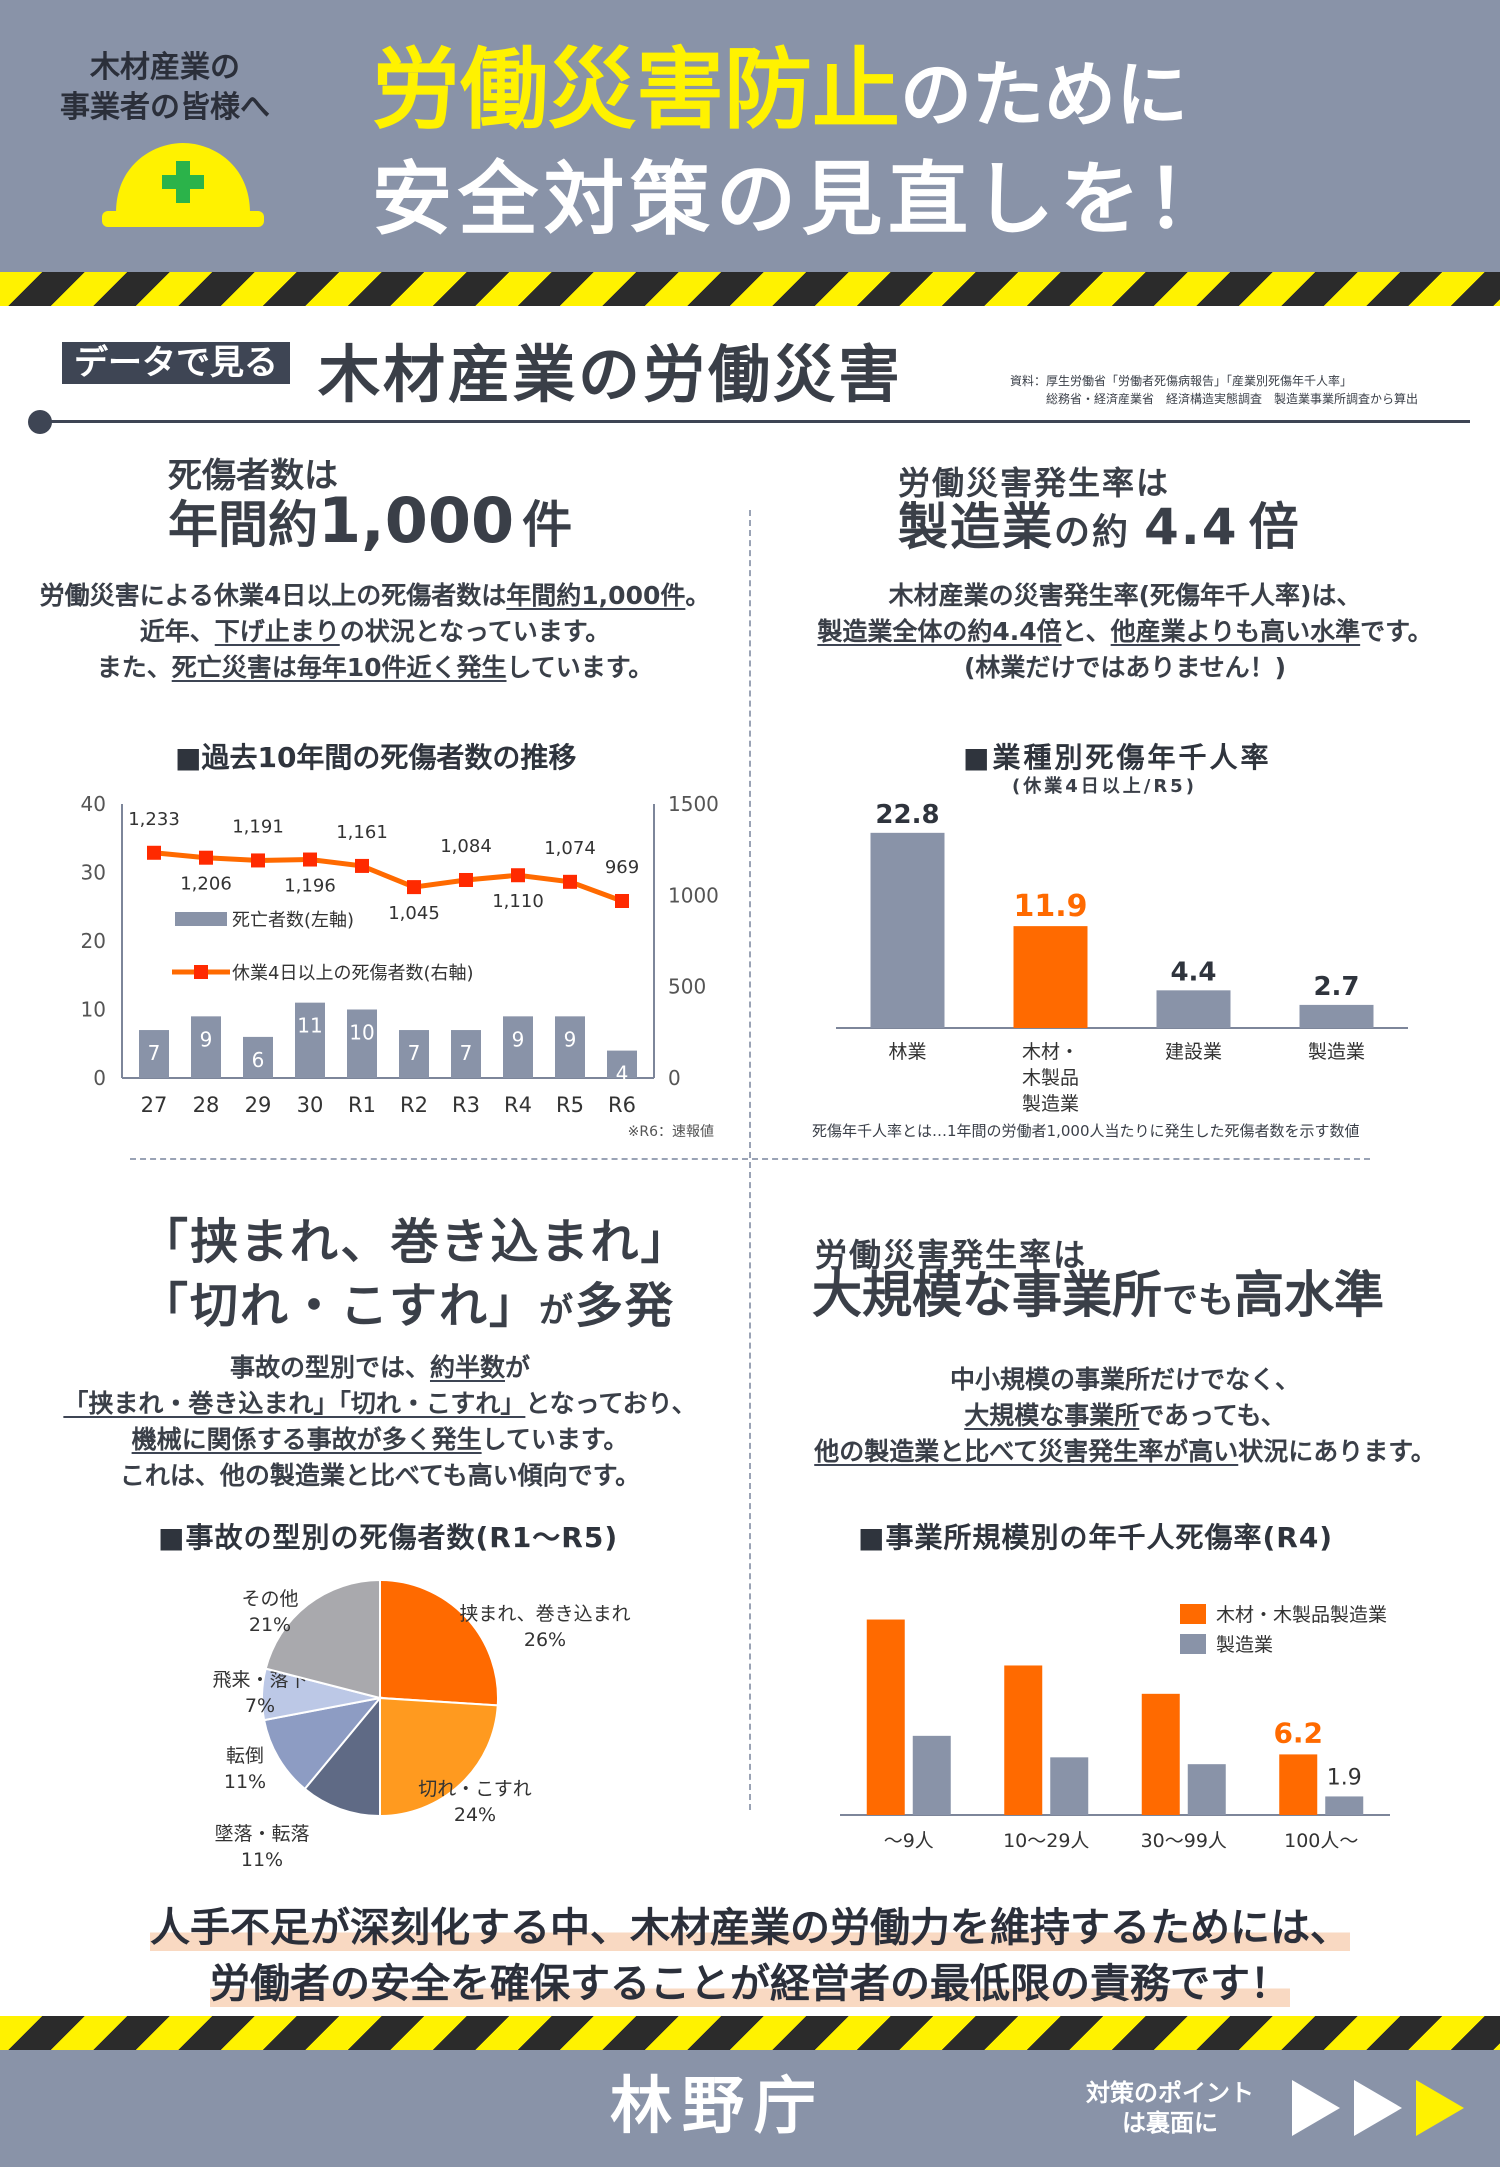 The image size is (1500, 2167). What do you see at coordinates (388, 1537) in the screenshot?
I see `q3-chart-title: ■事故の型別の死傷者数(R1～R5)` at bounding box center [388, 1537].